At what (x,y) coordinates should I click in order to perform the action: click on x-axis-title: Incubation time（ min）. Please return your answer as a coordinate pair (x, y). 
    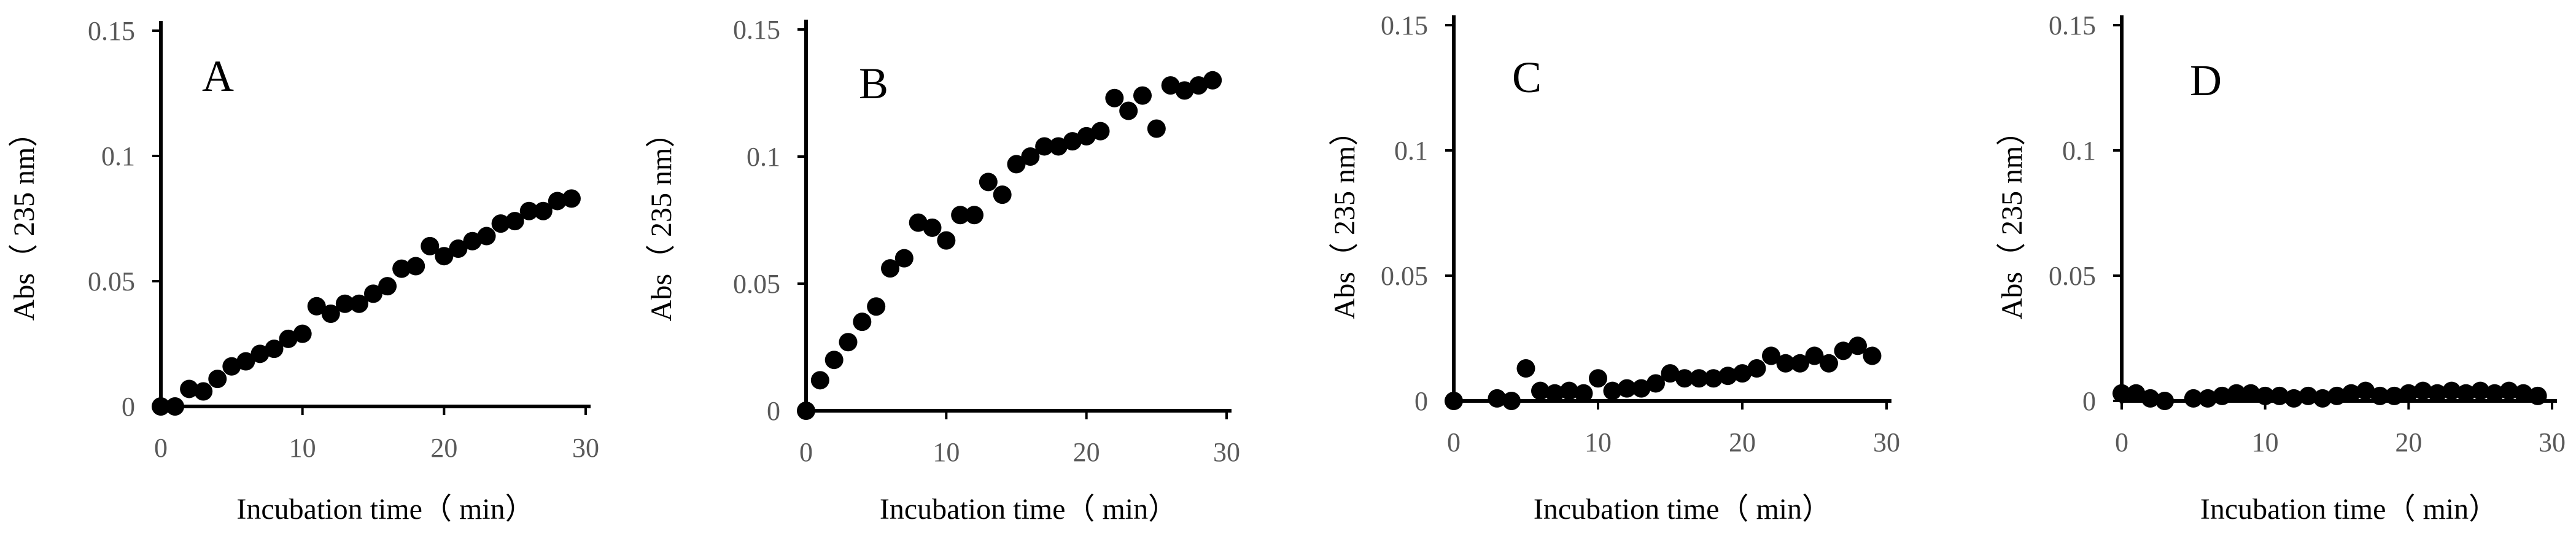
    Looking at the image, I should click on (1028, 510).